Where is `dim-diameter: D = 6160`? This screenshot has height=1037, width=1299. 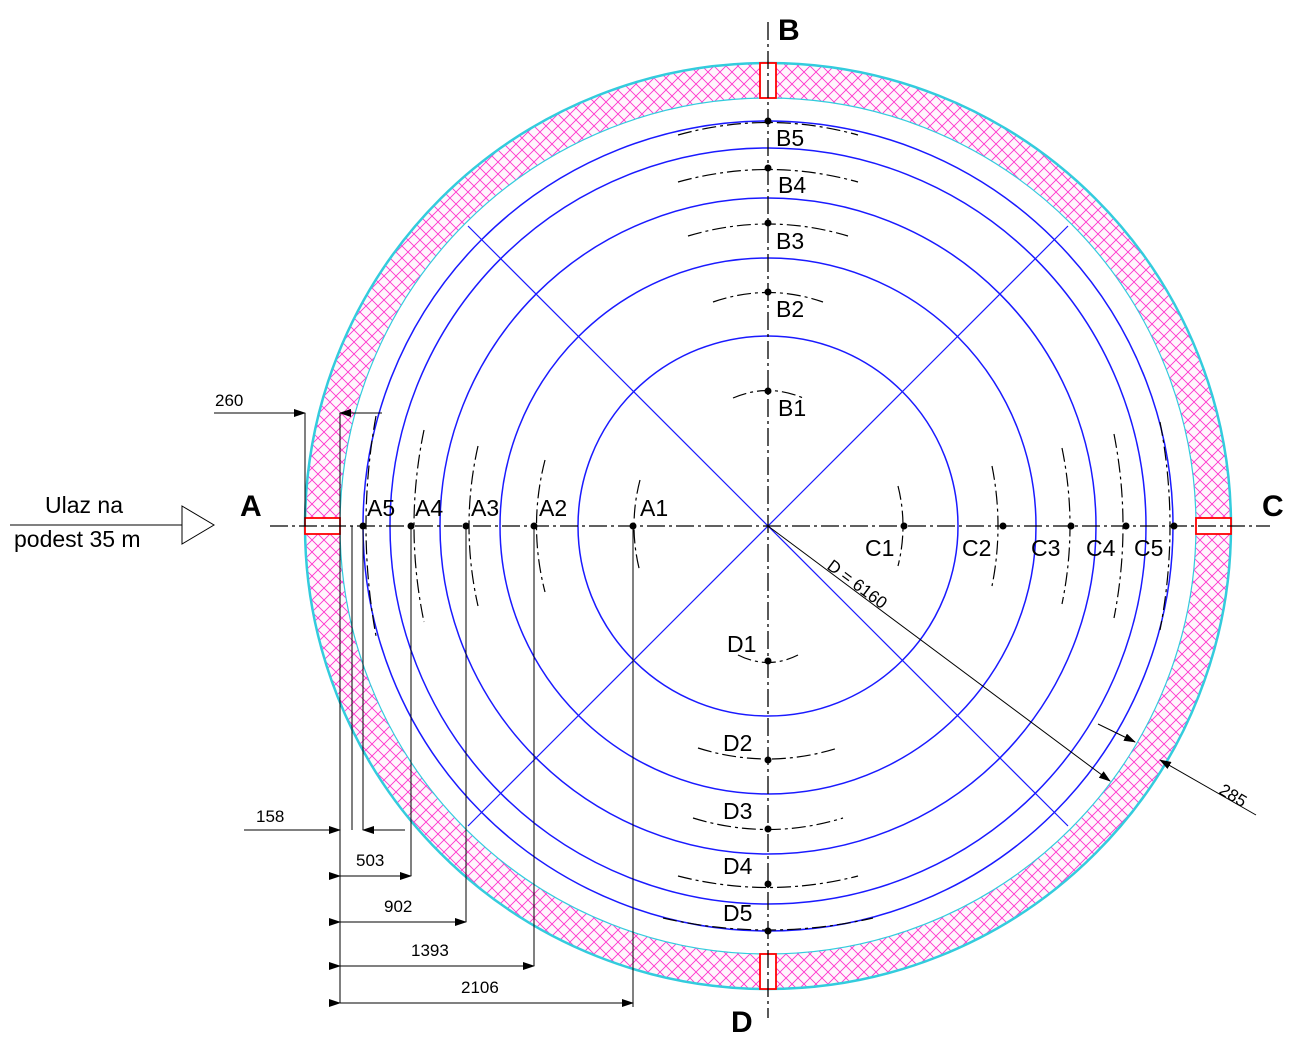
dim-diameter: D = 6160 is located at coordinates (939, 653).